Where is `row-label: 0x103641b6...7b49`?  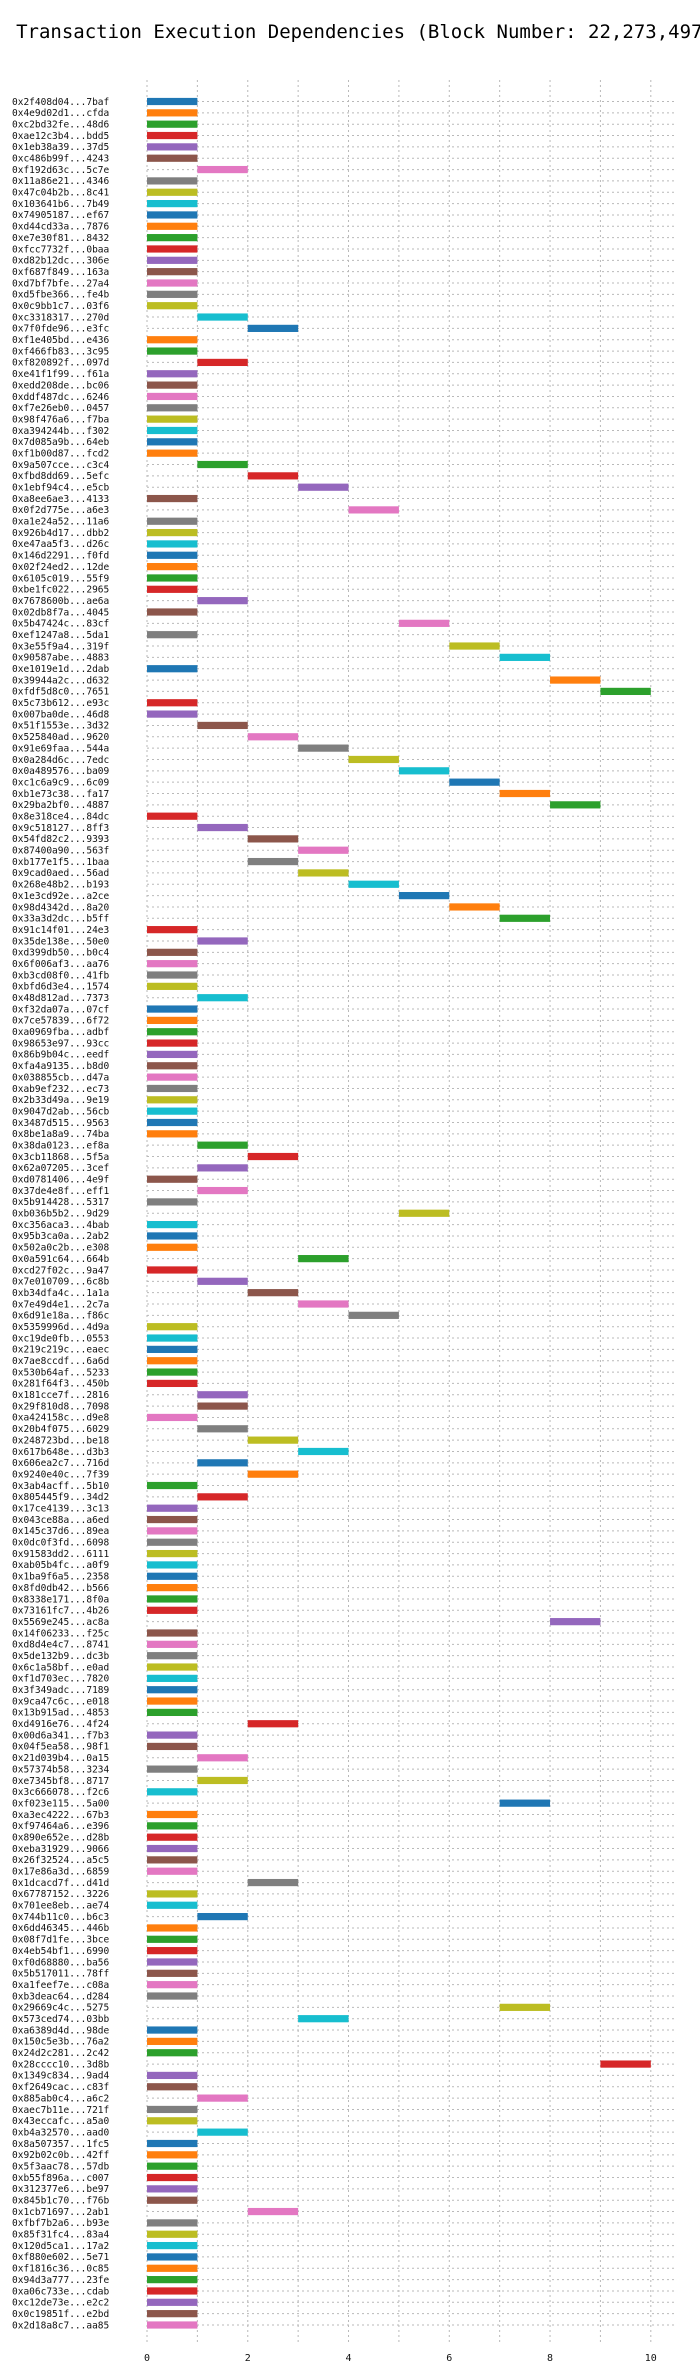 row-label: 0x103641b6...7b49 is located at coordinates (61, 204).